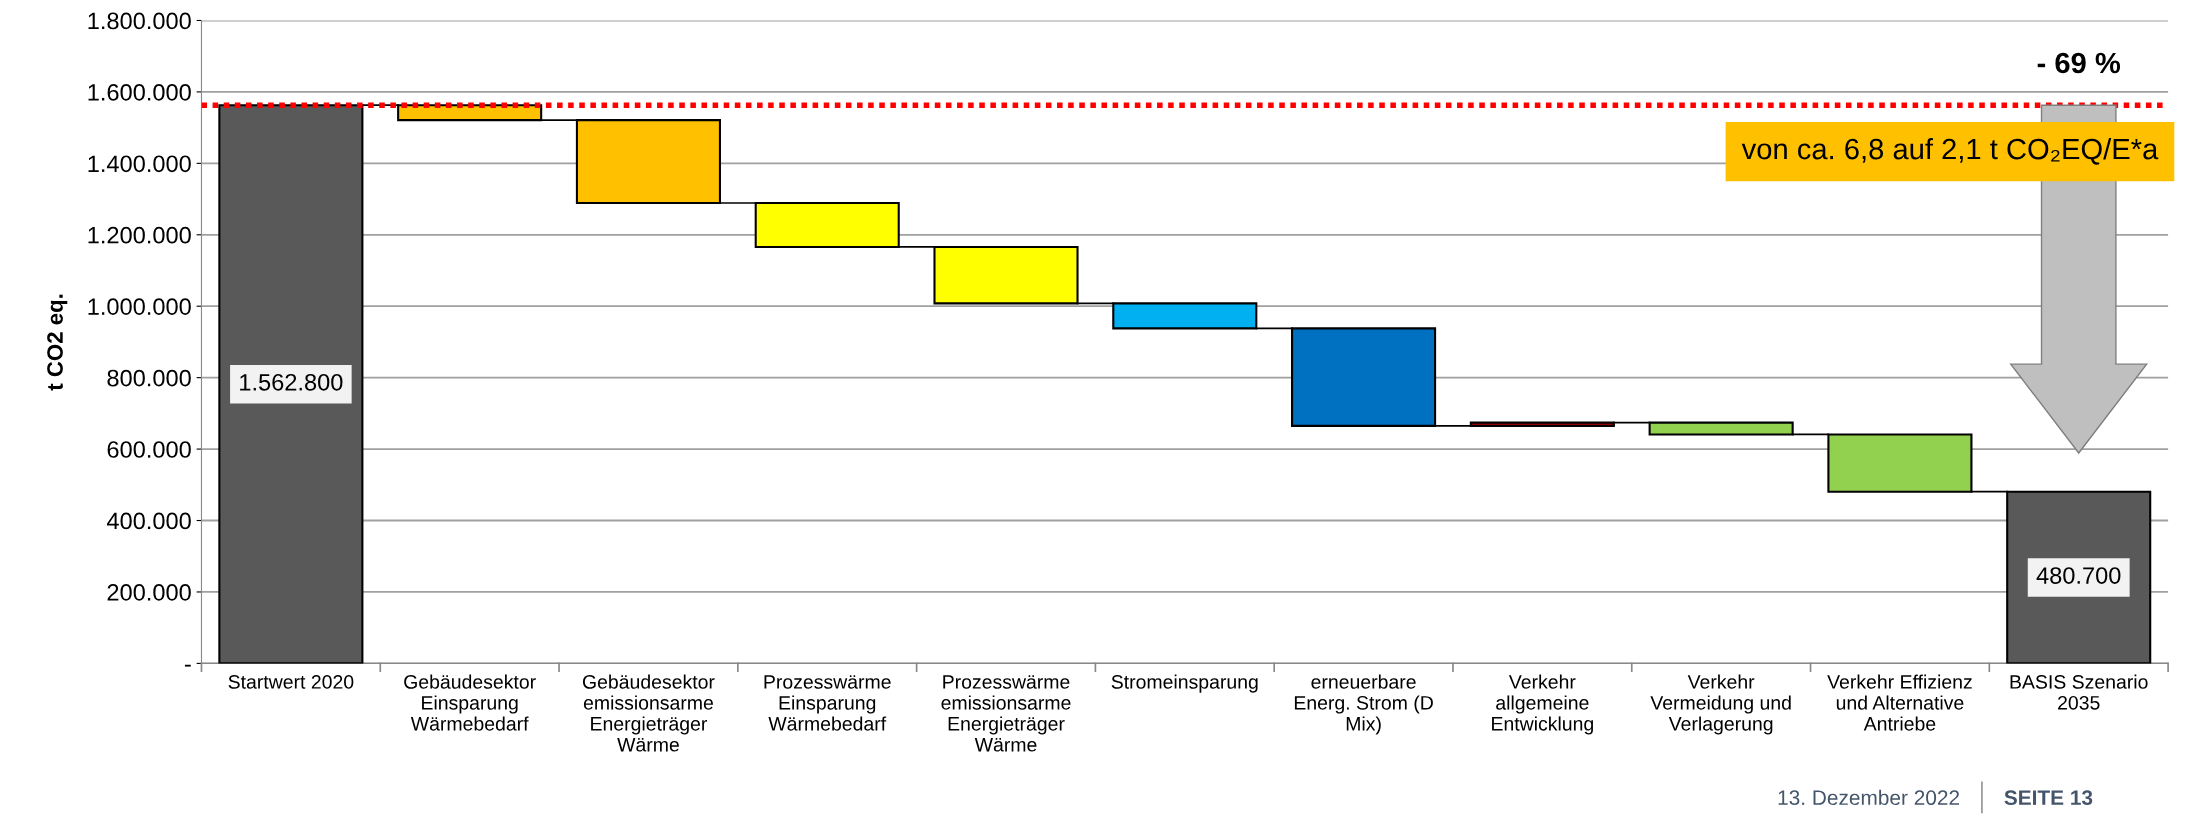  What do you see at coordinates (149, 592) in the screenshot?
I see `y-tick-label: 200.000` at bounding box center [149, 592].